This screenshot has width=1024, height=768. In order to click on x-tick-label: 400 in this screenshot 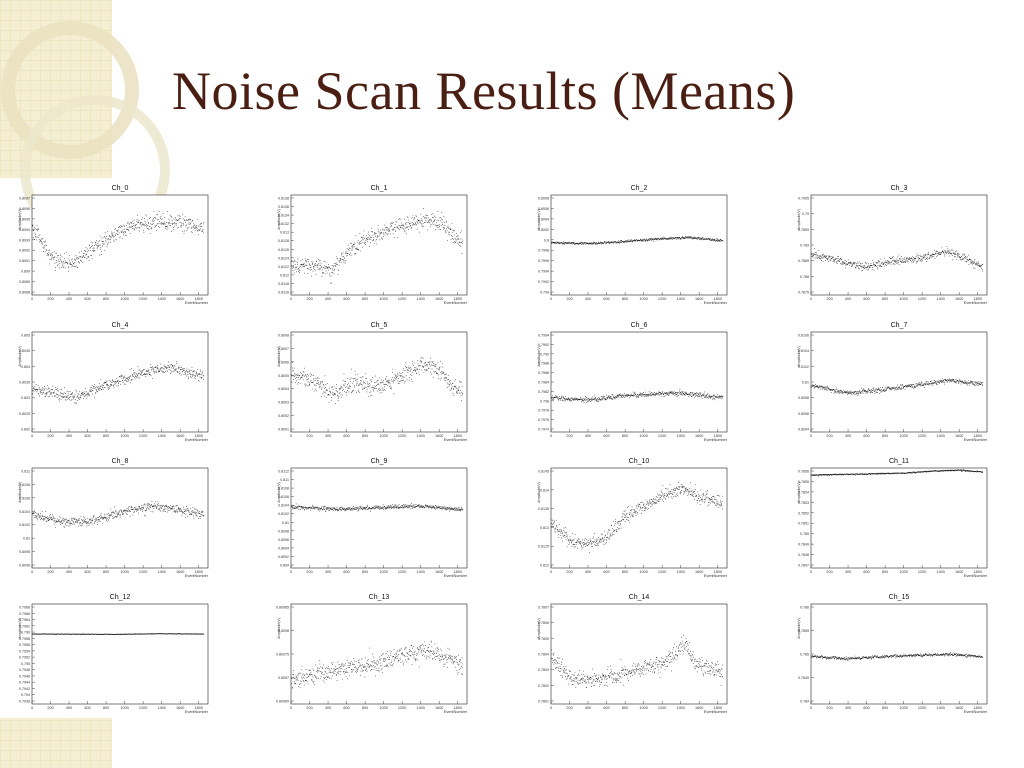, I will do `click(328, 299)`.